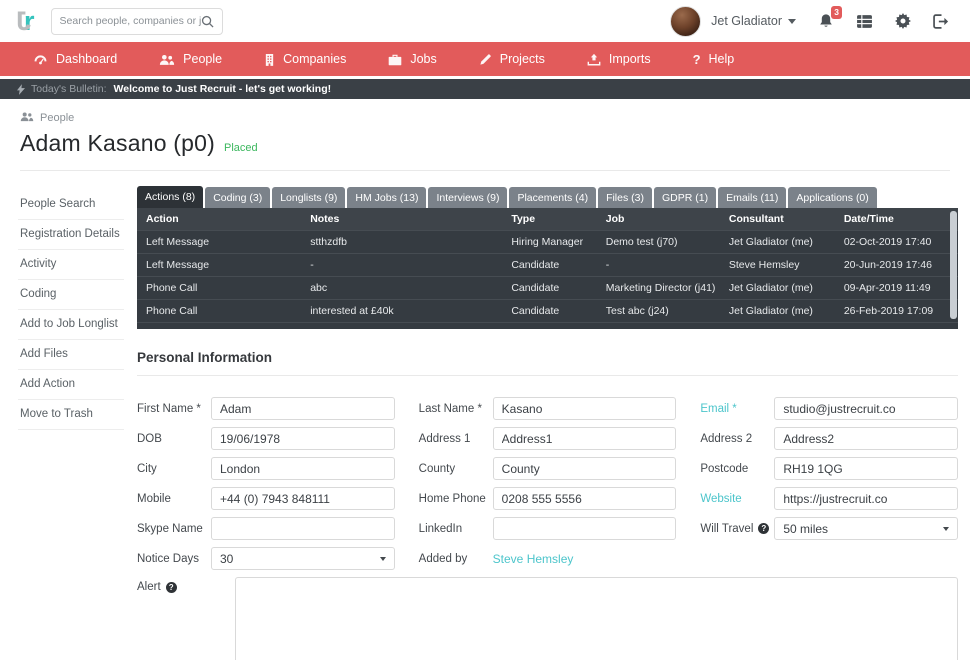 This screenshot has width=970, height=660. Describe the element at coordinates (468, 197) in the screenshot. I see `tab-interviews: Interviews (9)` at that location.